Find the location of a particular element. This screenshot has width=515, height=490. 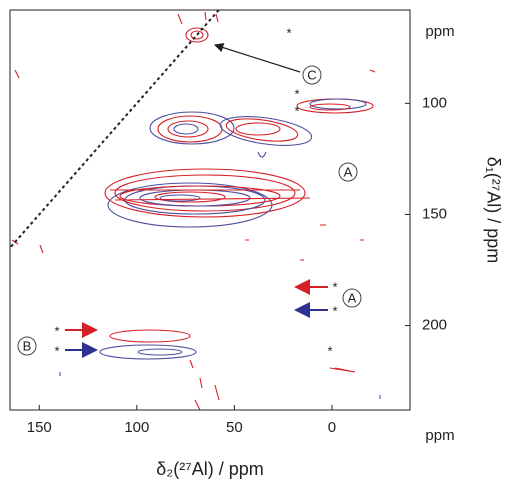

annotation: C is located at coordinates (311, 74).